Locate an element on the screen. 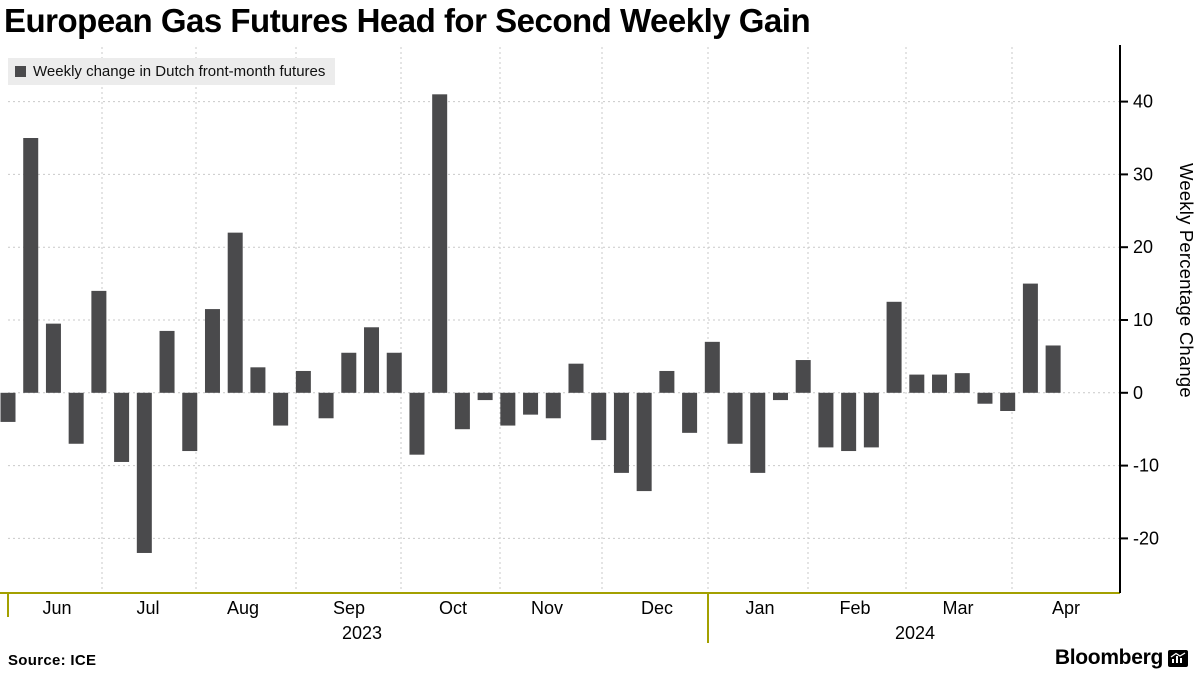 This screenshot has width=1200, height=675. bloomberg-chart-icon is located at coordinates (1178, 658).